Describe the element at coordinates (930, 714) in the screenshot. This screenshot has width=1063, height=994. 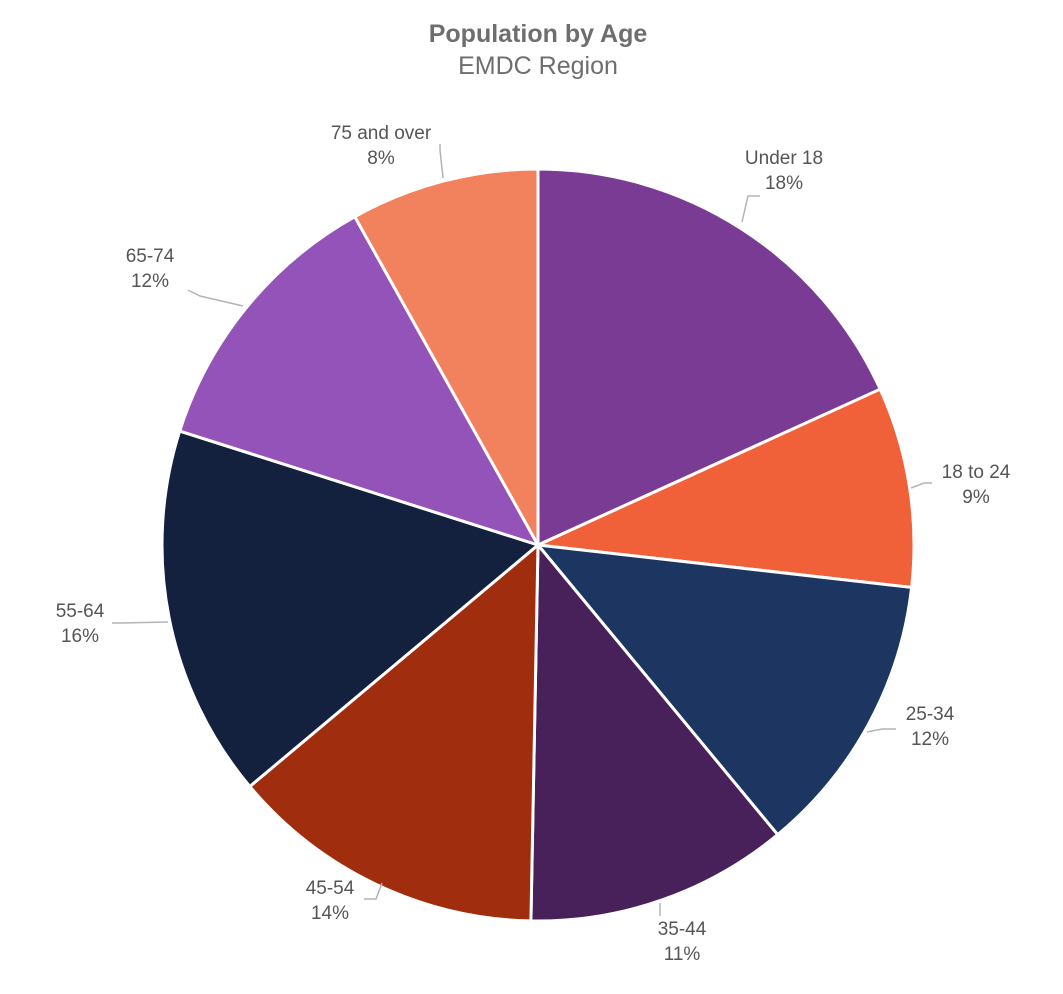
I see `slice-label-25-34: 25-34` at that location.